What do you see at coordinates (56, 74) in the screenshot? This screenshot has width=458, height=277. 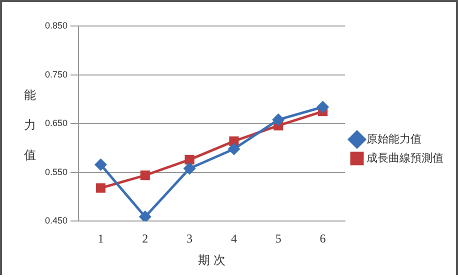 I see `y-tick-label: 0.750` at bounding box center [56, 74].